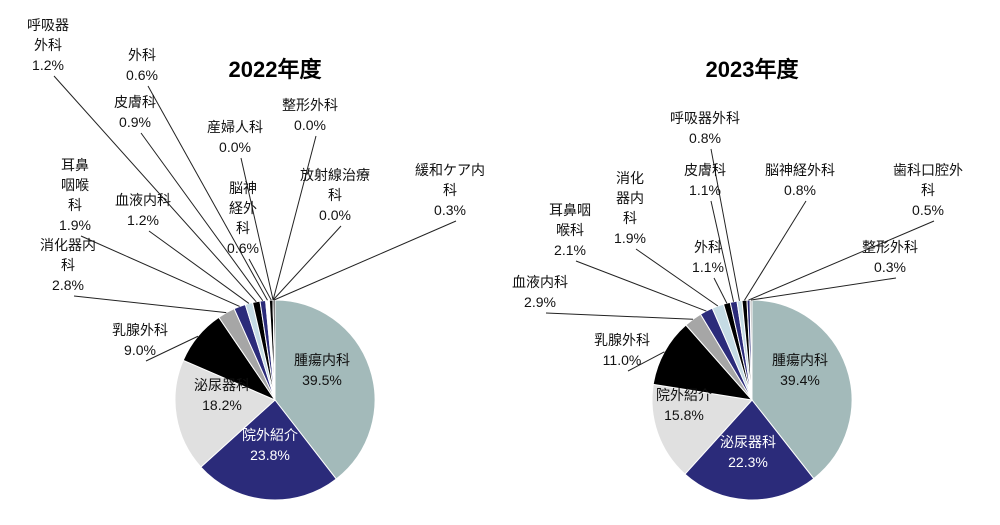 The height and width of the screenshot is (525, 1000). I want to click on category-label: 放射線治療科, so click(335, 185).